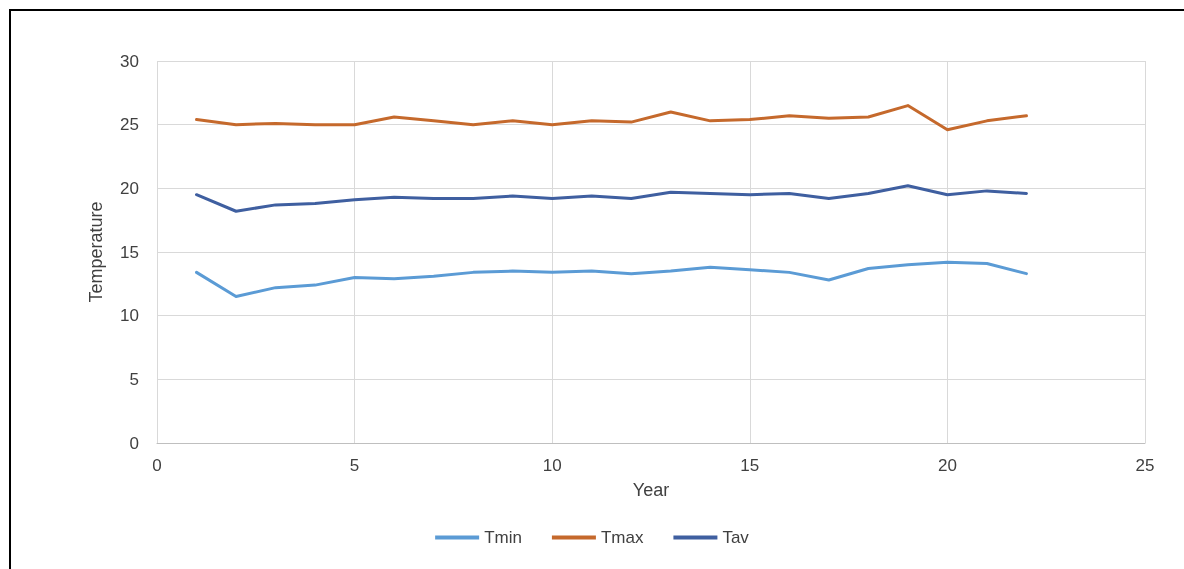  What do you see at coordinates (503, 537) in the screenshot?
I see `legend-label: Tmin` at bounding box center [503, 537].